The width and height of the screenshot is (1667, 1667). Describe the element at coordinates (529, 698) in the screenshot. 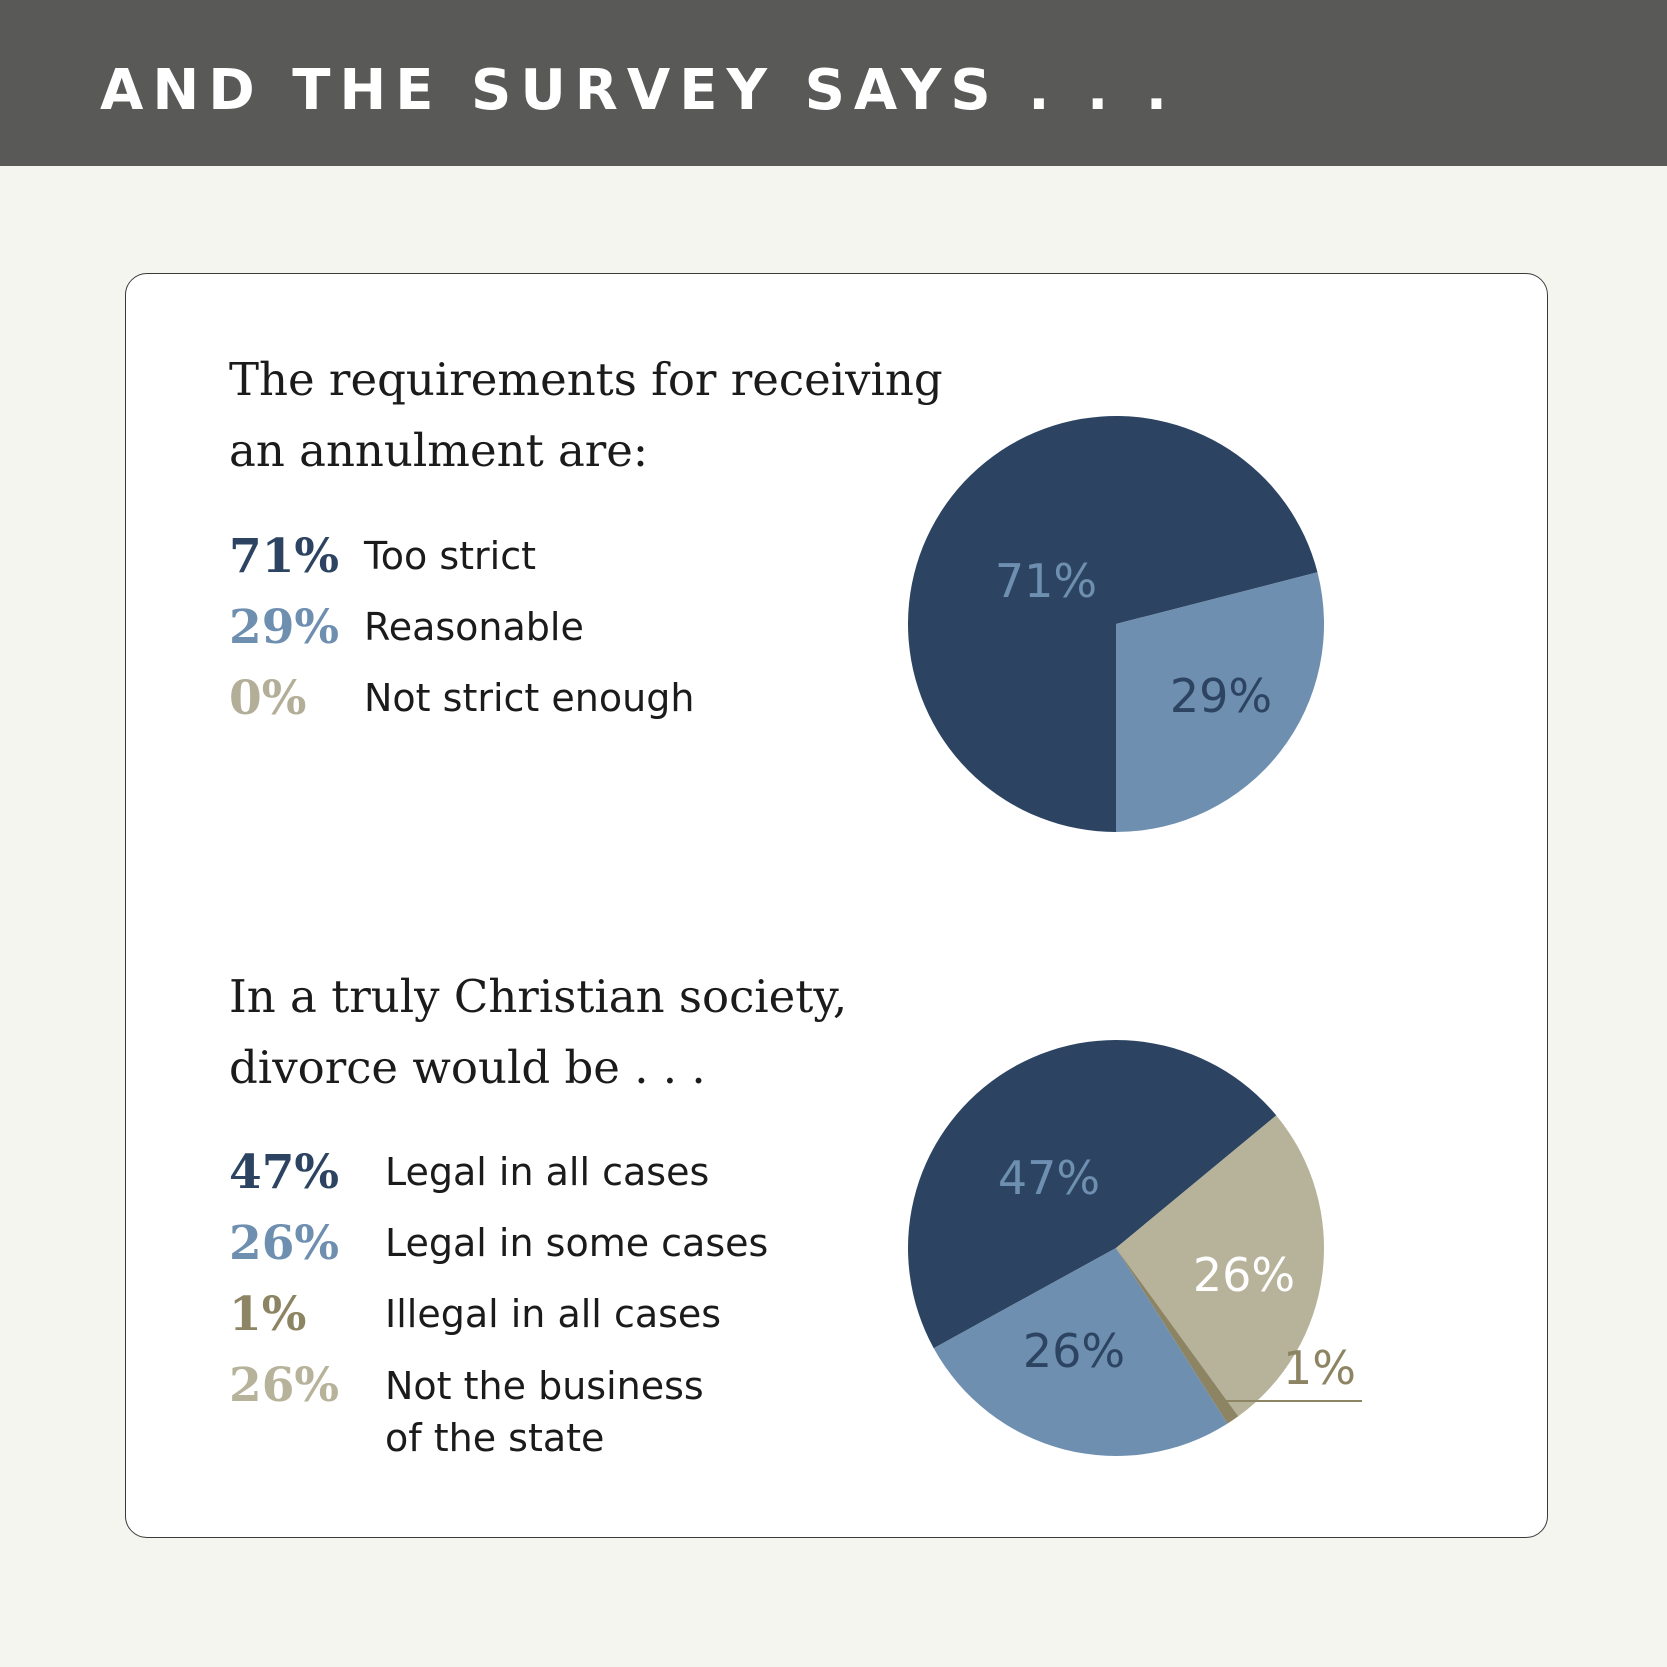

I see `legend-label: Not strict enough` at that location.